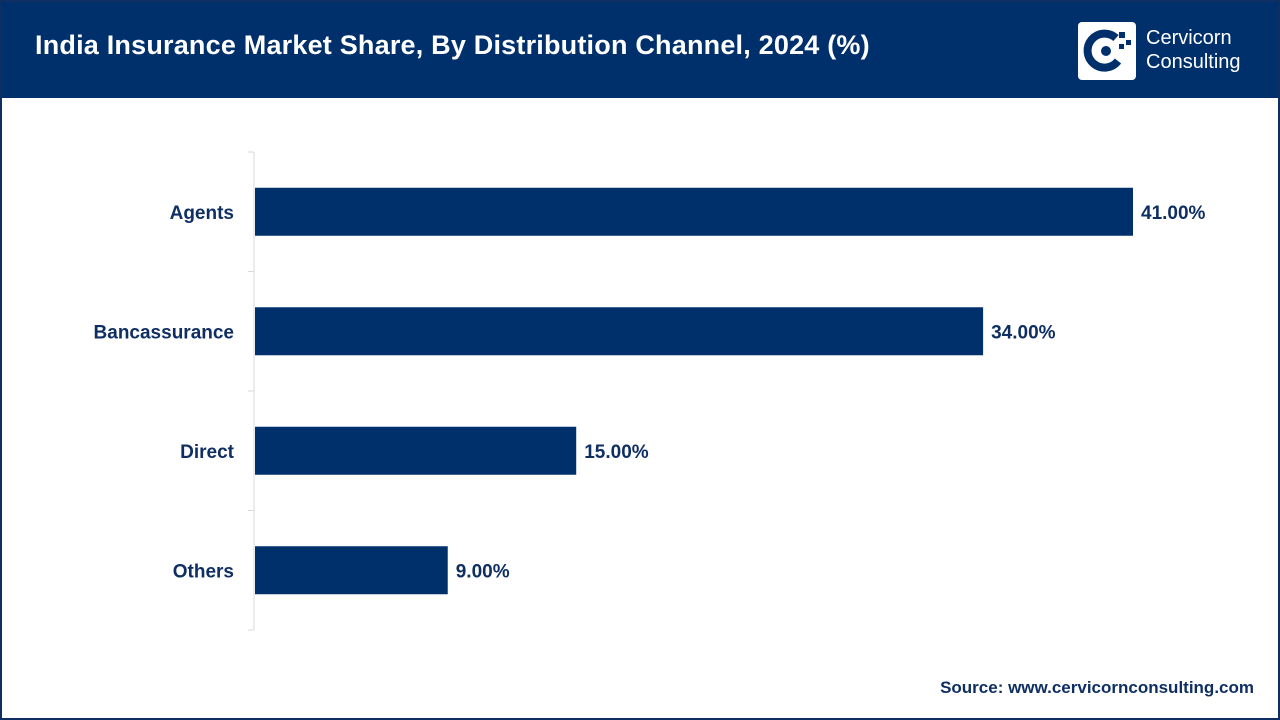  I want to click on category-label: Others, so click(203, 571).